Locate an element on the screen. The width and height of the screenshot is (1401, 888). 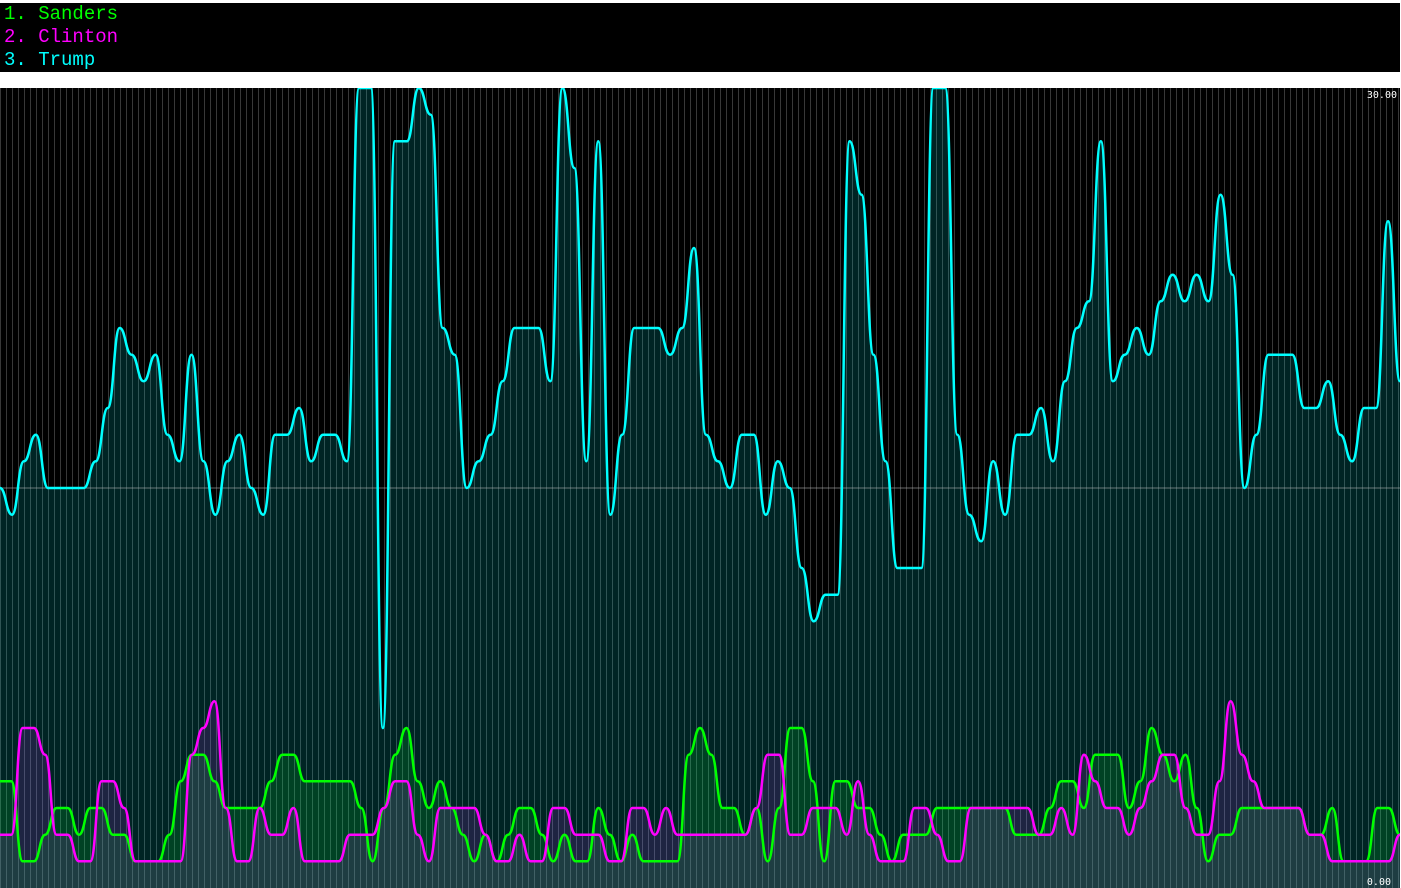
y-max-label: 30.00 is located at coordinates (1382, 95).